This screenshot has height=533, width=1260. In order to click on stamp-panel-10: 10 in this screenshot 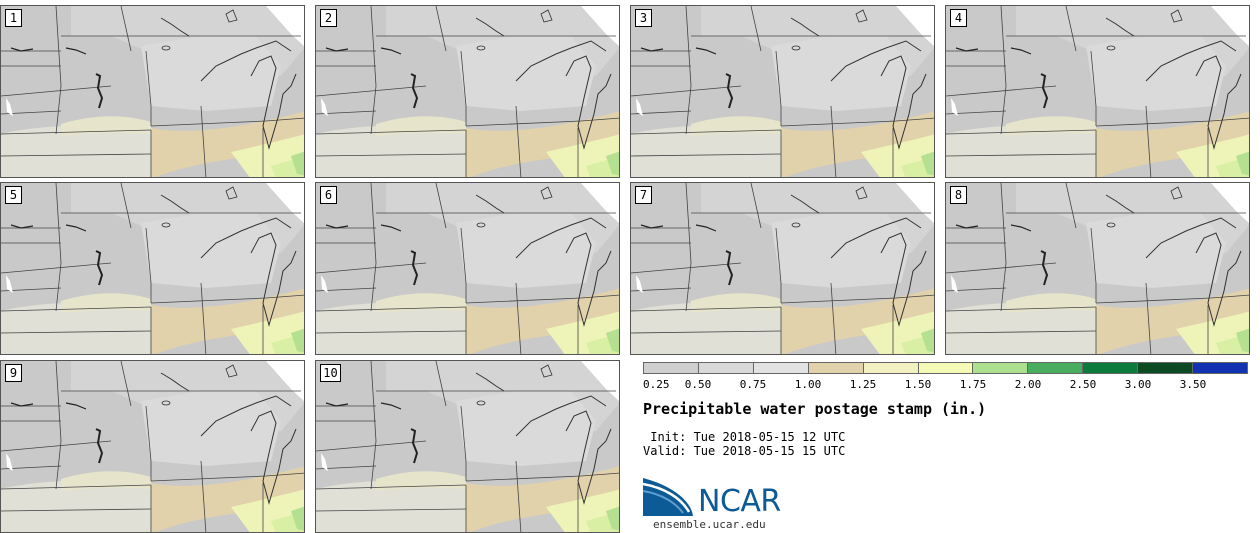, I will do `click(467, 446)`.